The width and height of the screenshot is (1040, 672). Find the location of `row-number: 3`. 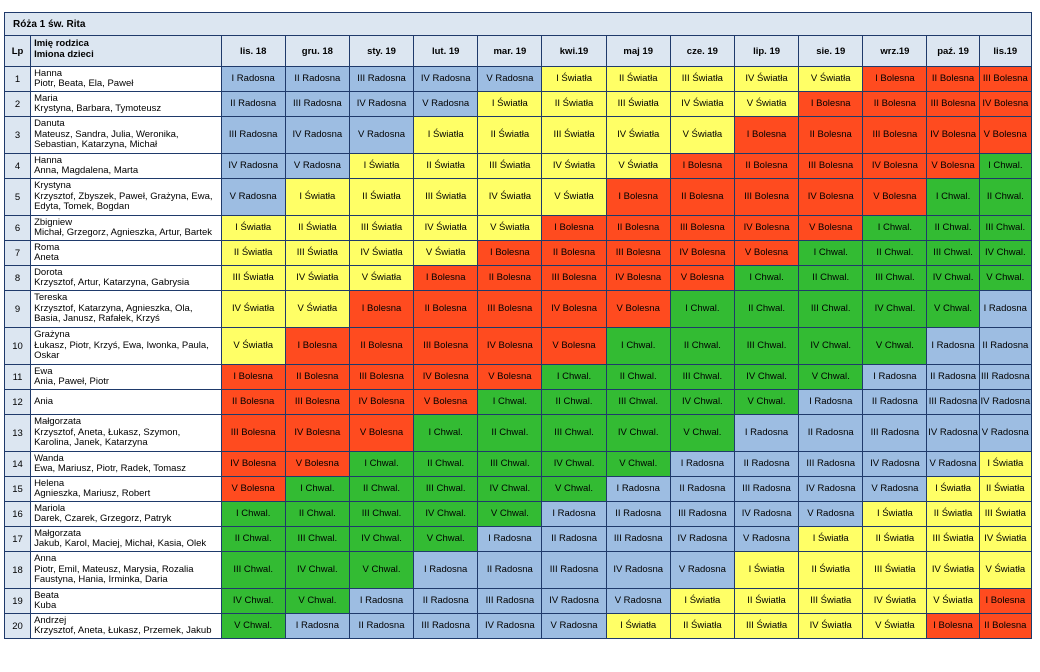

row-number: 3 is located at coordinates (17, 135).